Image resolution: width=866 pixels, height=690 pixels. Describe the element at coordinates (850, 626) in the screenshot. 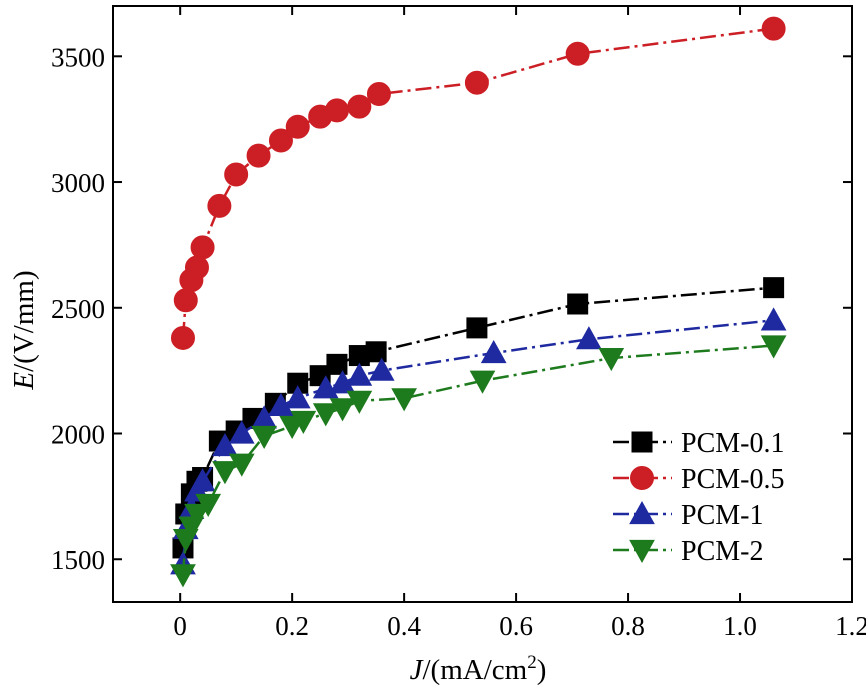

I see `x-tick-label: 1.2` at that location.